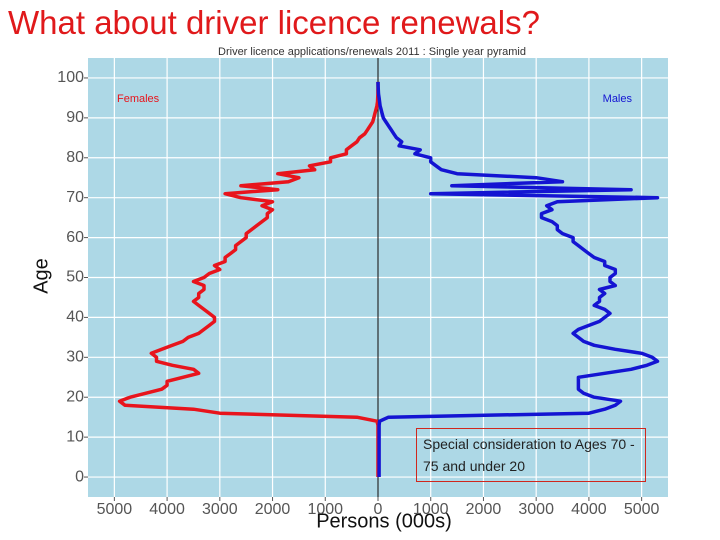 This screenshot has width=720, height=540. I want to click on x-axis-title: Persons (000s), so click(384, 521).